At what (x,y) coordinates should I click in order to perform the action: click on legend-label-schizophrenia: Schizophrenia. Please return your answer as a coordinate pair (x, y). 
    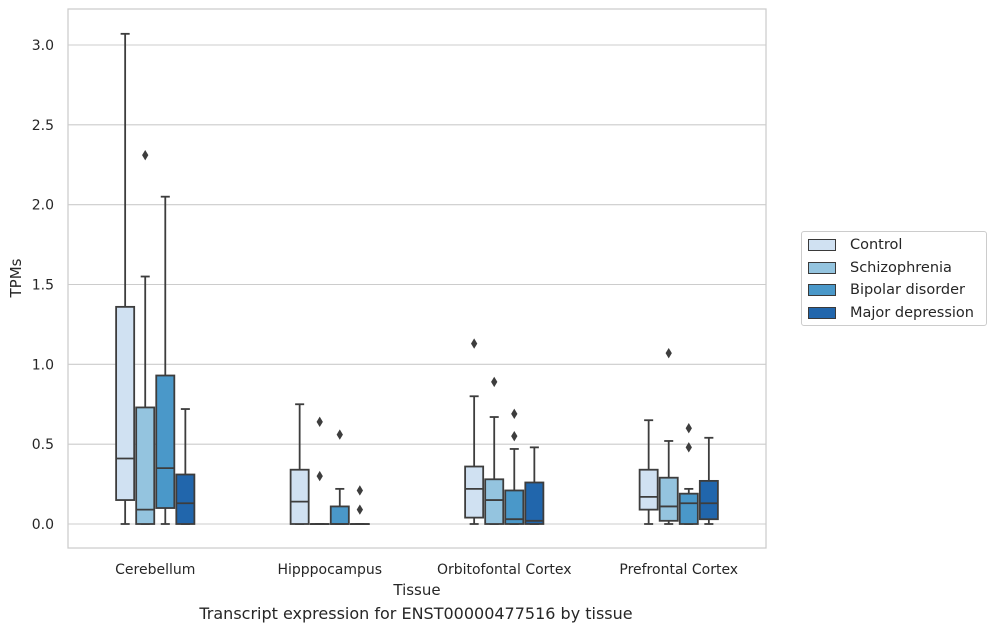
    Looking at the image, I should click on (901, 268).